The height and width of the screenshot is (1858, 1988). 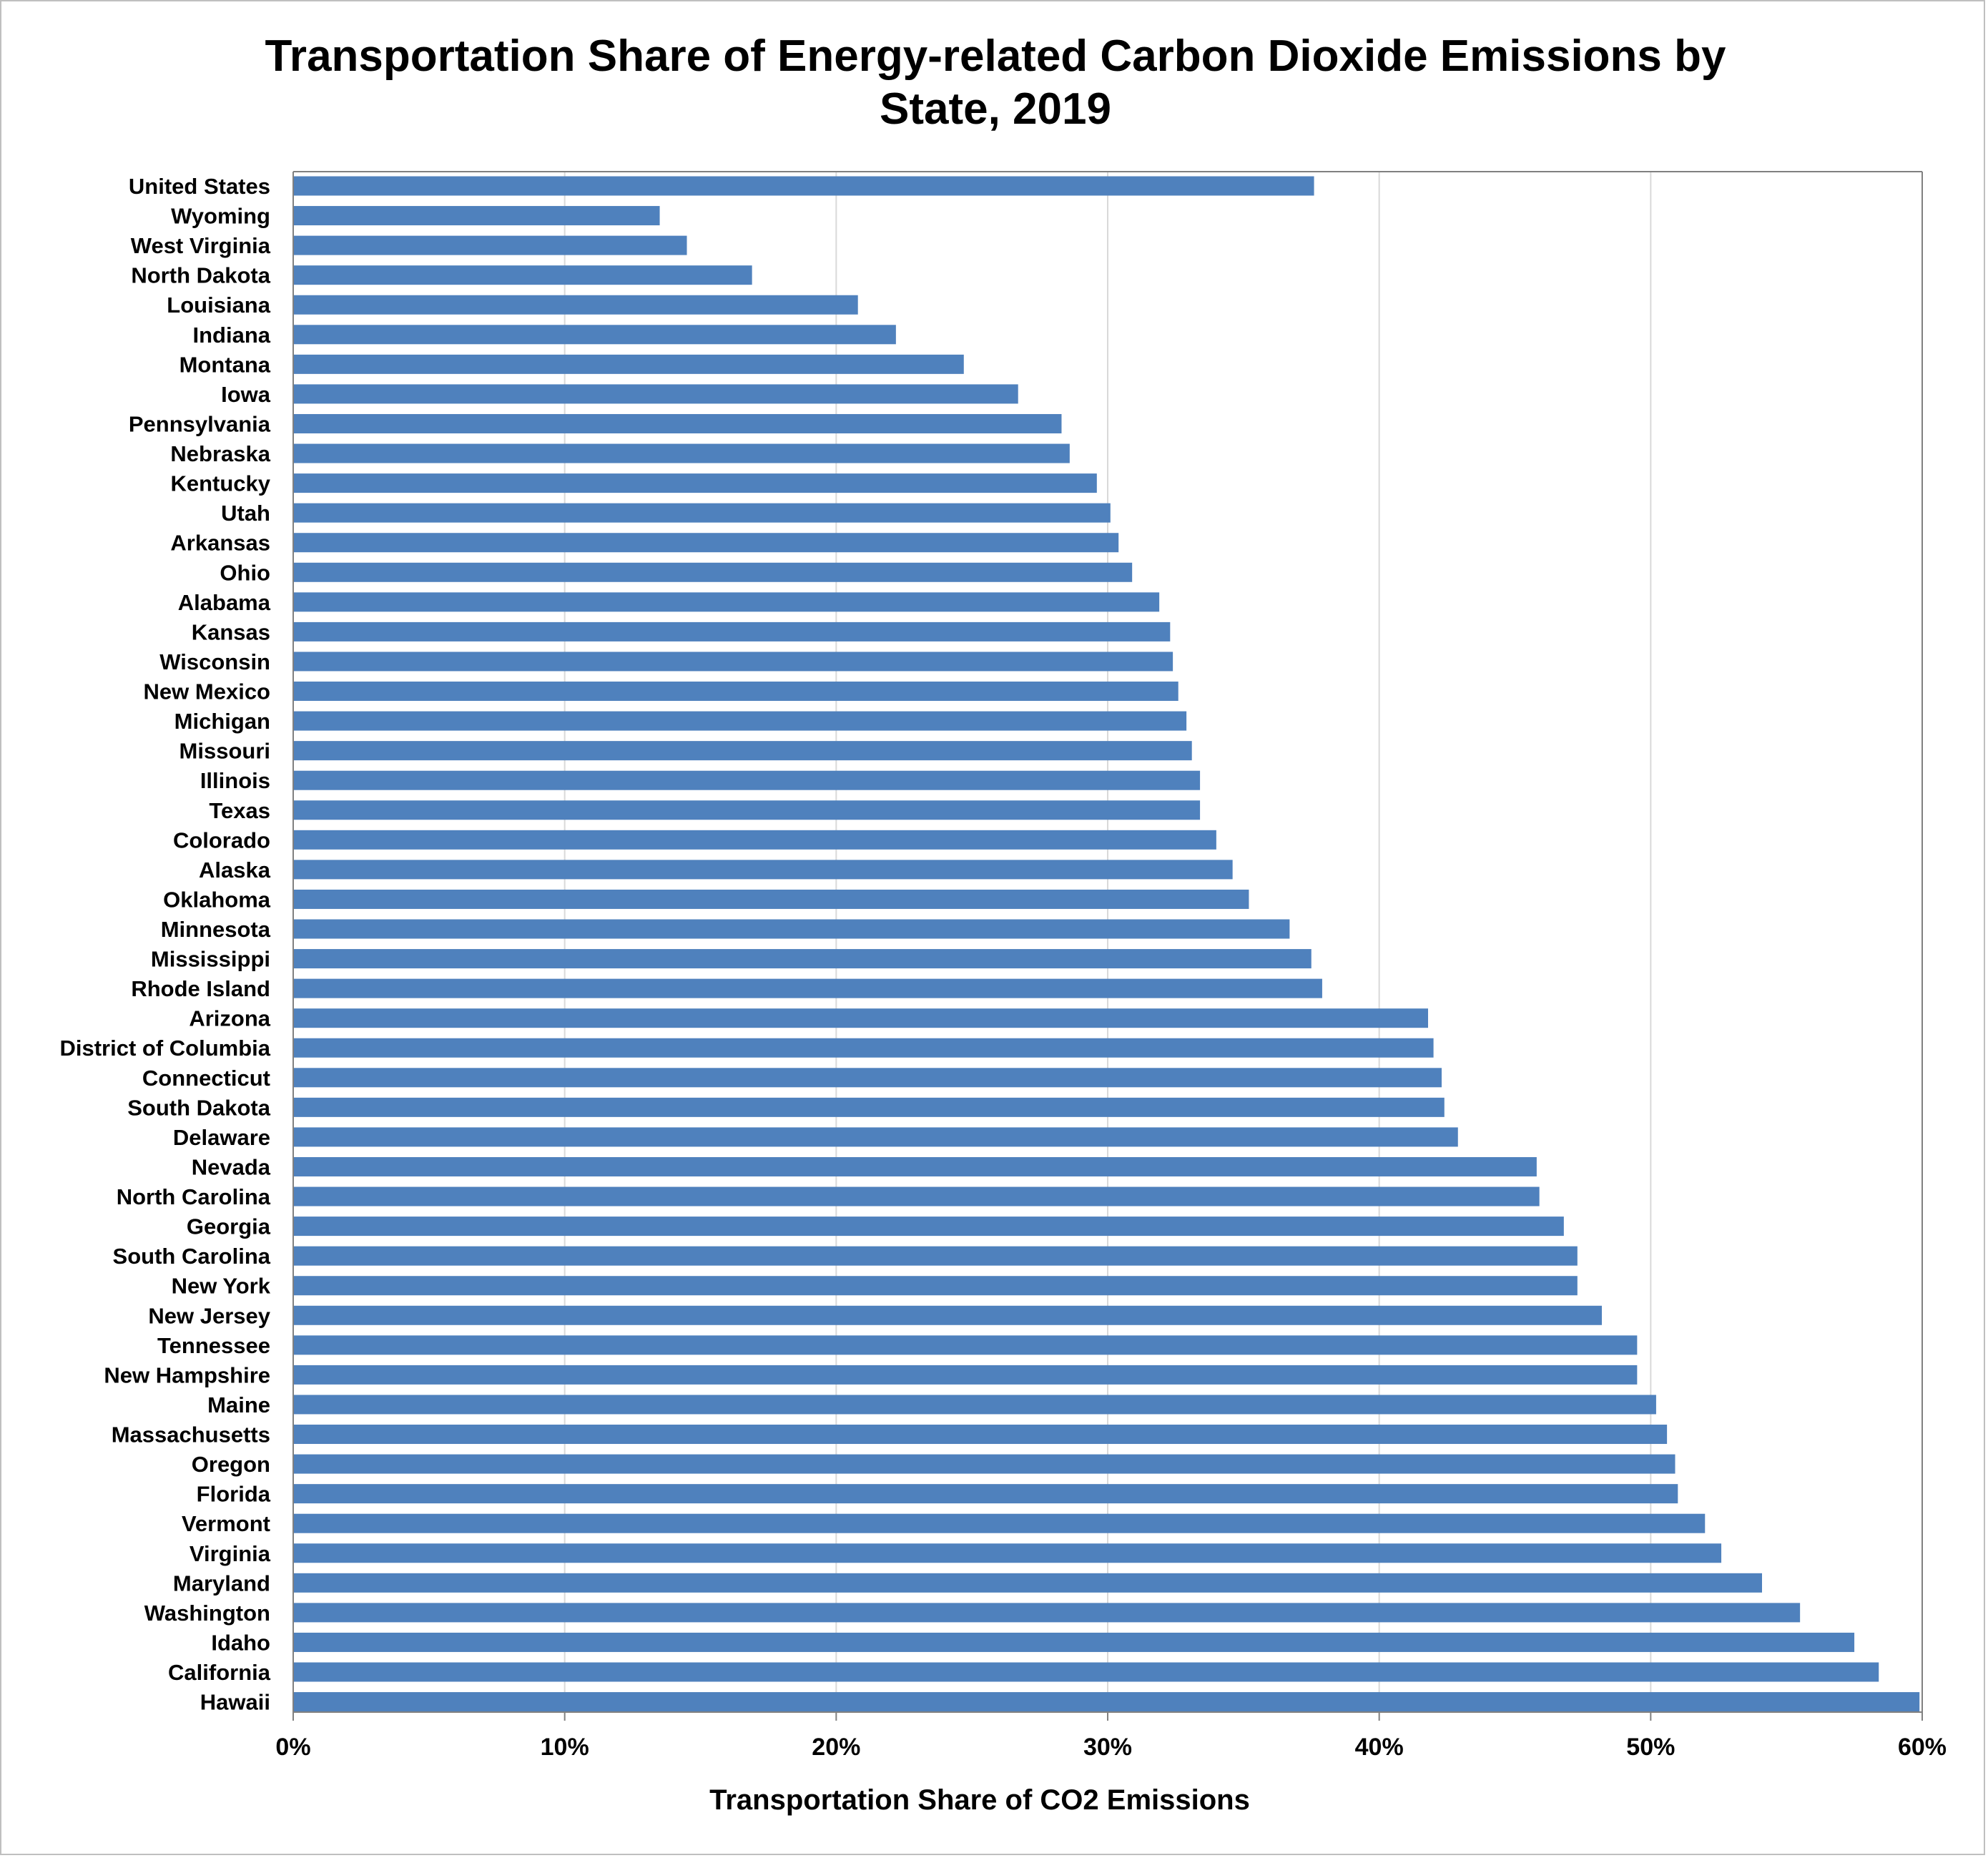 I want to click on category-label: Maryland, so click(x=221, y=1583).